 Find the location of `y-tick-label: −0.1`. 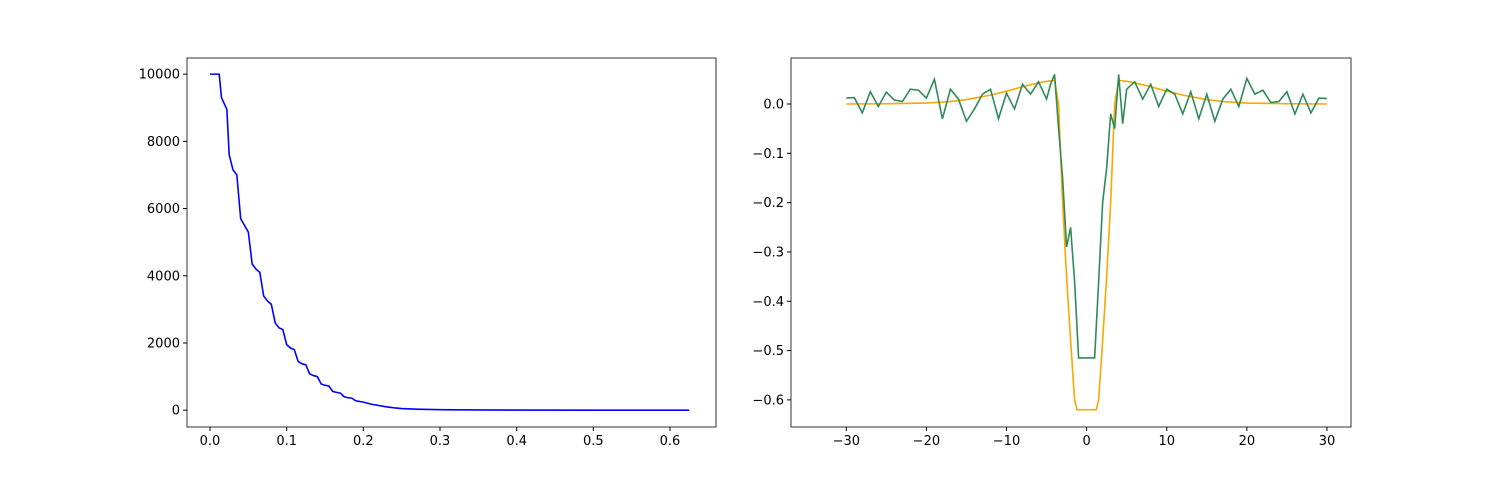

y-tick-label: −0.1 is located at coordinates (768, 154).